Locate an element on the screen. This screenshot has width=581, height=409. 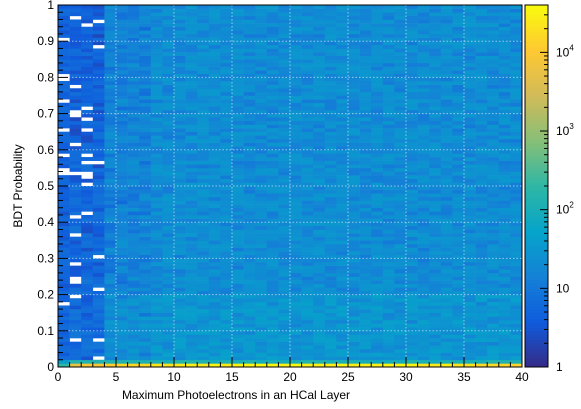
y-tick-label: 0.8 is located at coordinates (45, 77).